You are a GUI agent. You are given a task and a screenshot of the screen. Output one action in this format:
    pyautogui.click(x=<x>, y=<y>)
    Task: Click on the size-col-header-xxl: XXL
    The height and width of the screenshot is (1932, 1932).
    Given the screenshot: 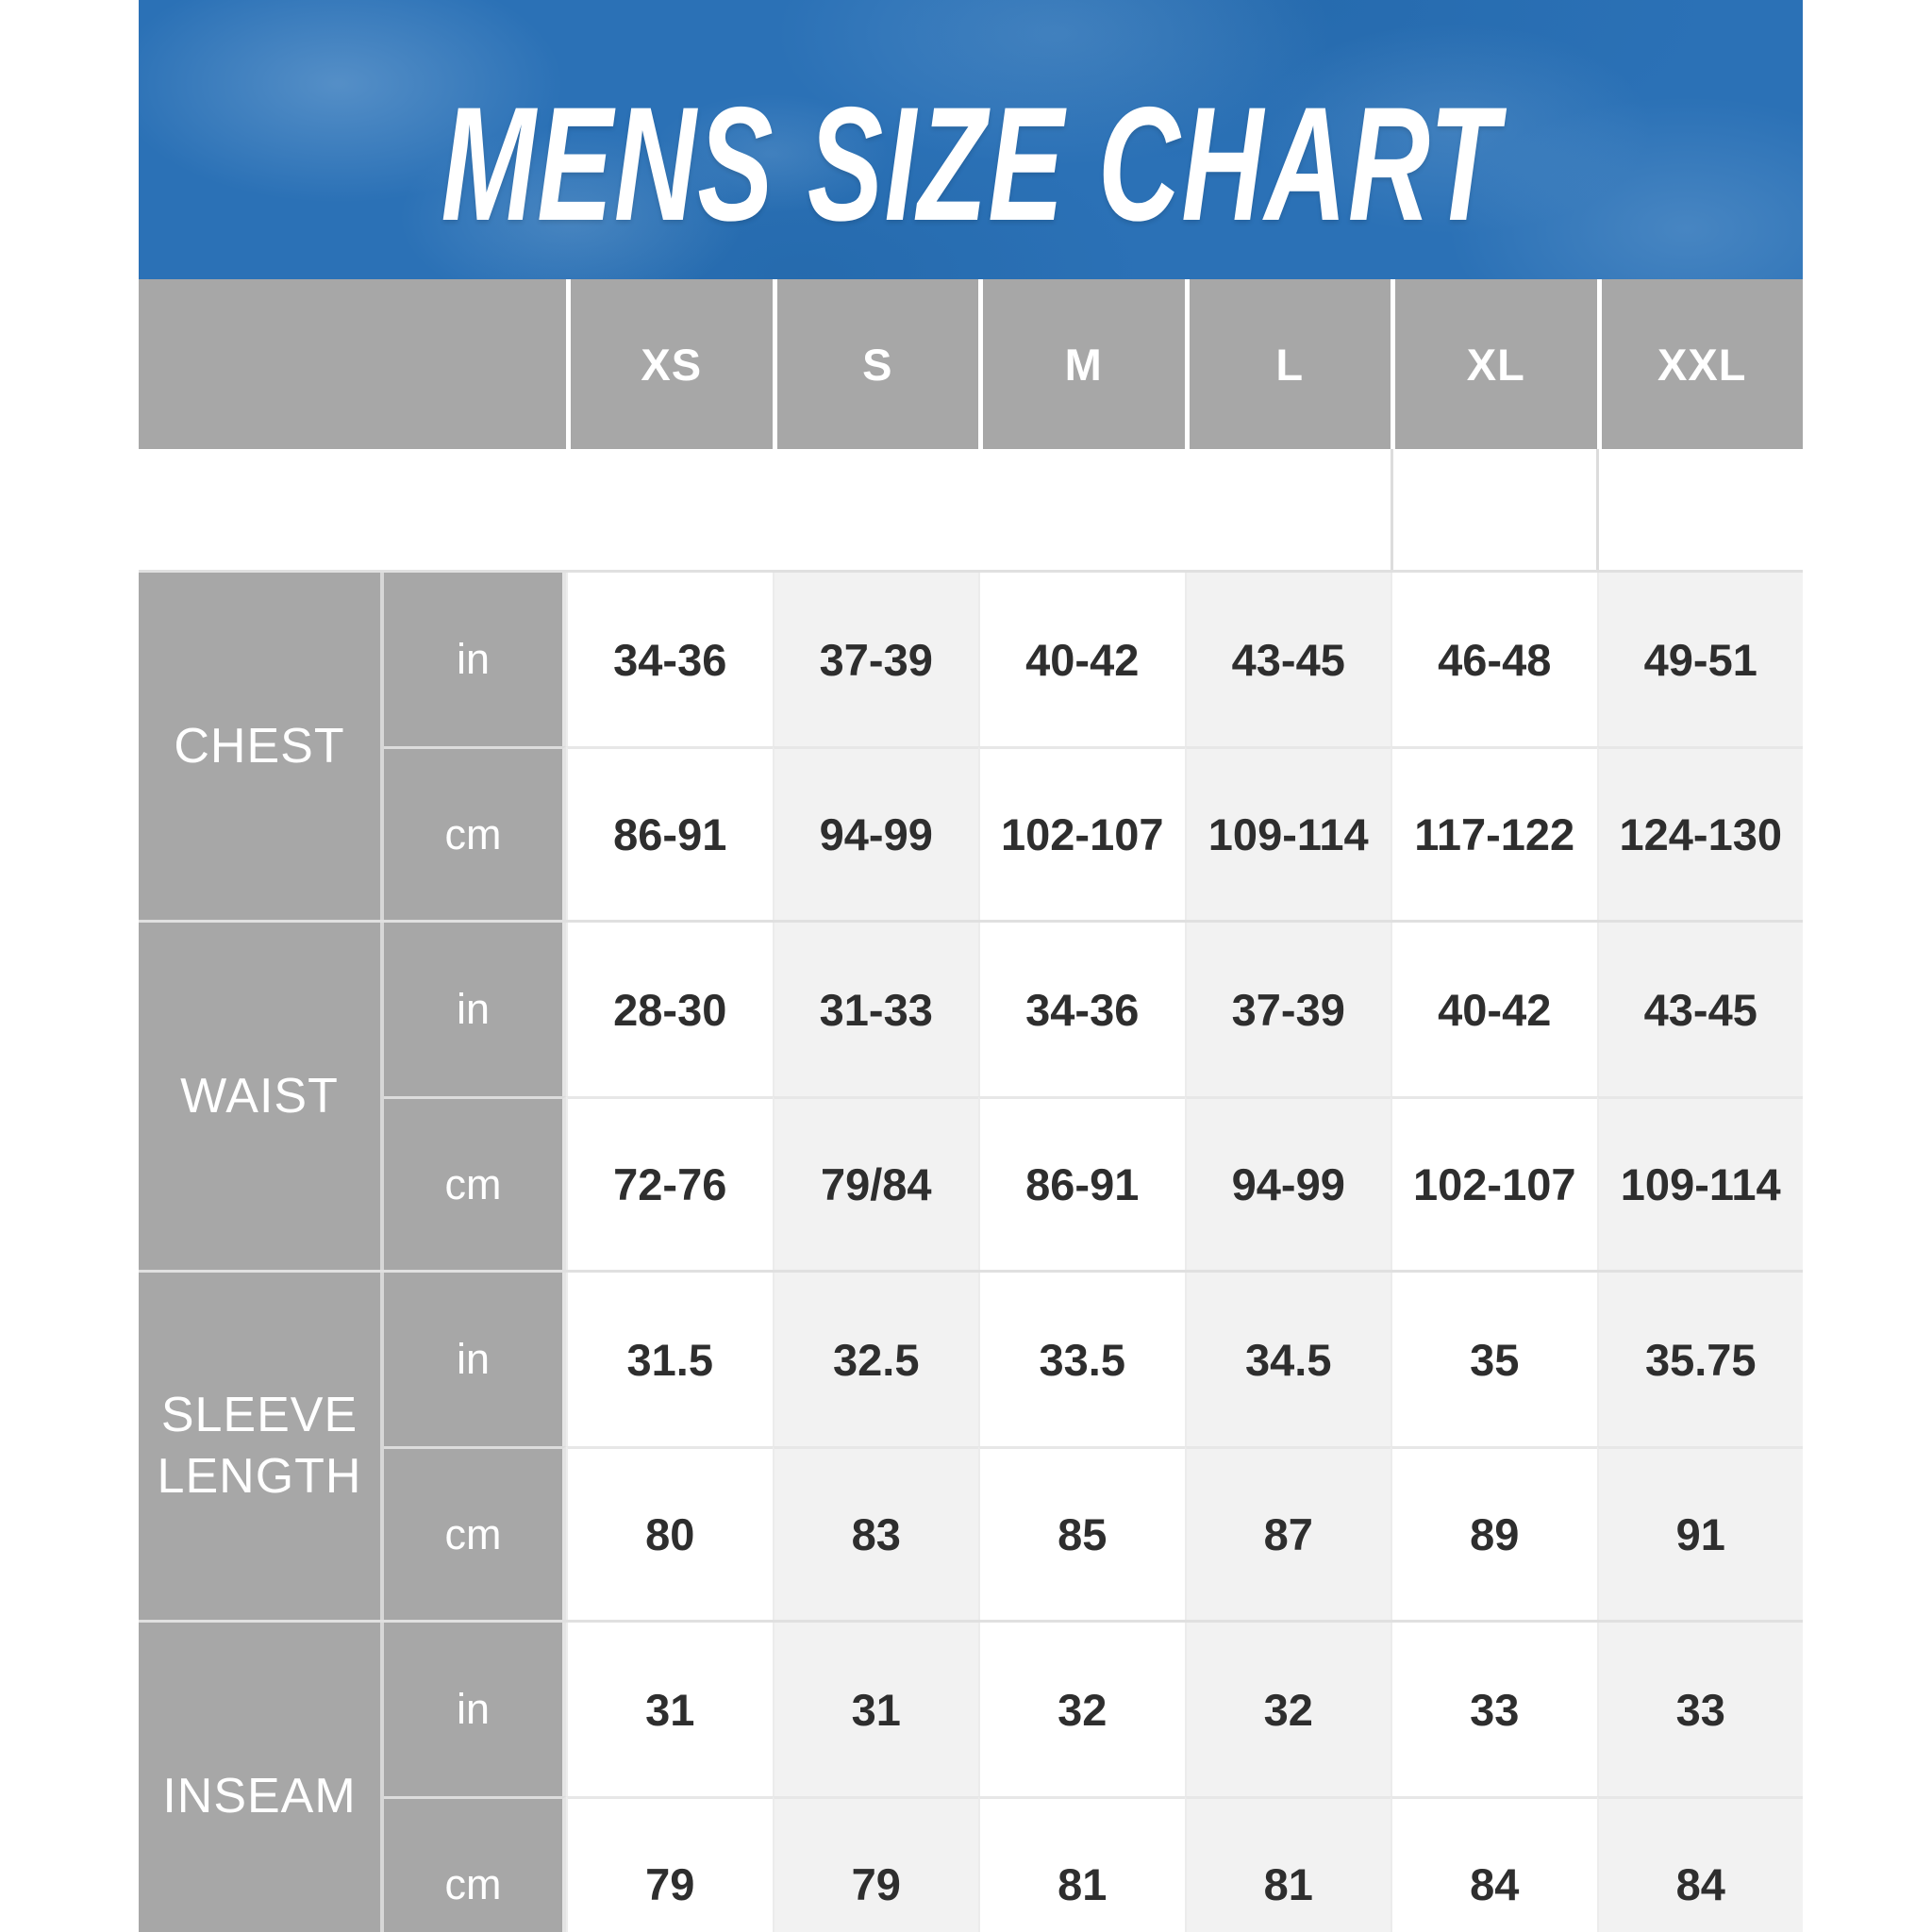 What is the action you would take?
    pyautogui.click(x=1700, y=364)
    